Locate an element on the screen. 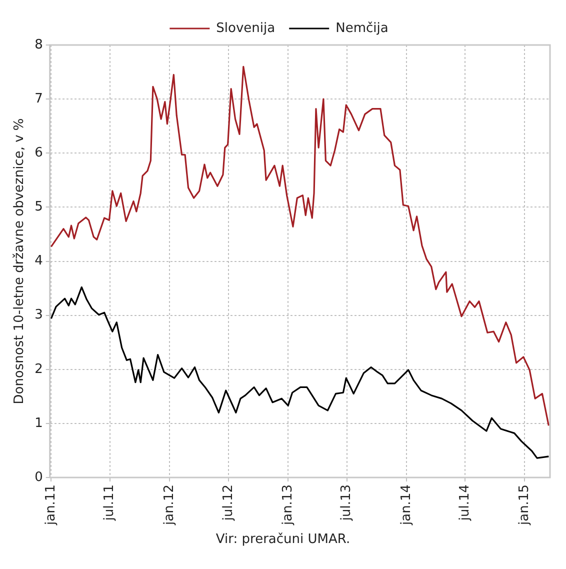 The width and height of the screenshot is (566, 569). x-tick-label: jul.11 is located at coordinates (110, 503).